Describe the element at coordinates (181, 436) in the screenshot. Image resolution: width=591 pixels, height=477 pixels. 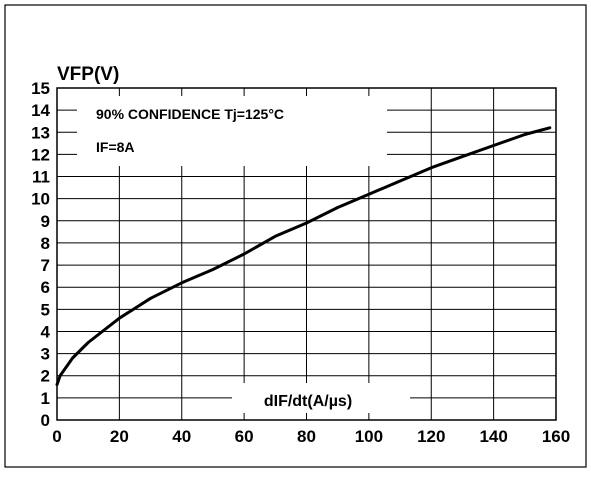
I see `x-tick-label: 40` at that location.